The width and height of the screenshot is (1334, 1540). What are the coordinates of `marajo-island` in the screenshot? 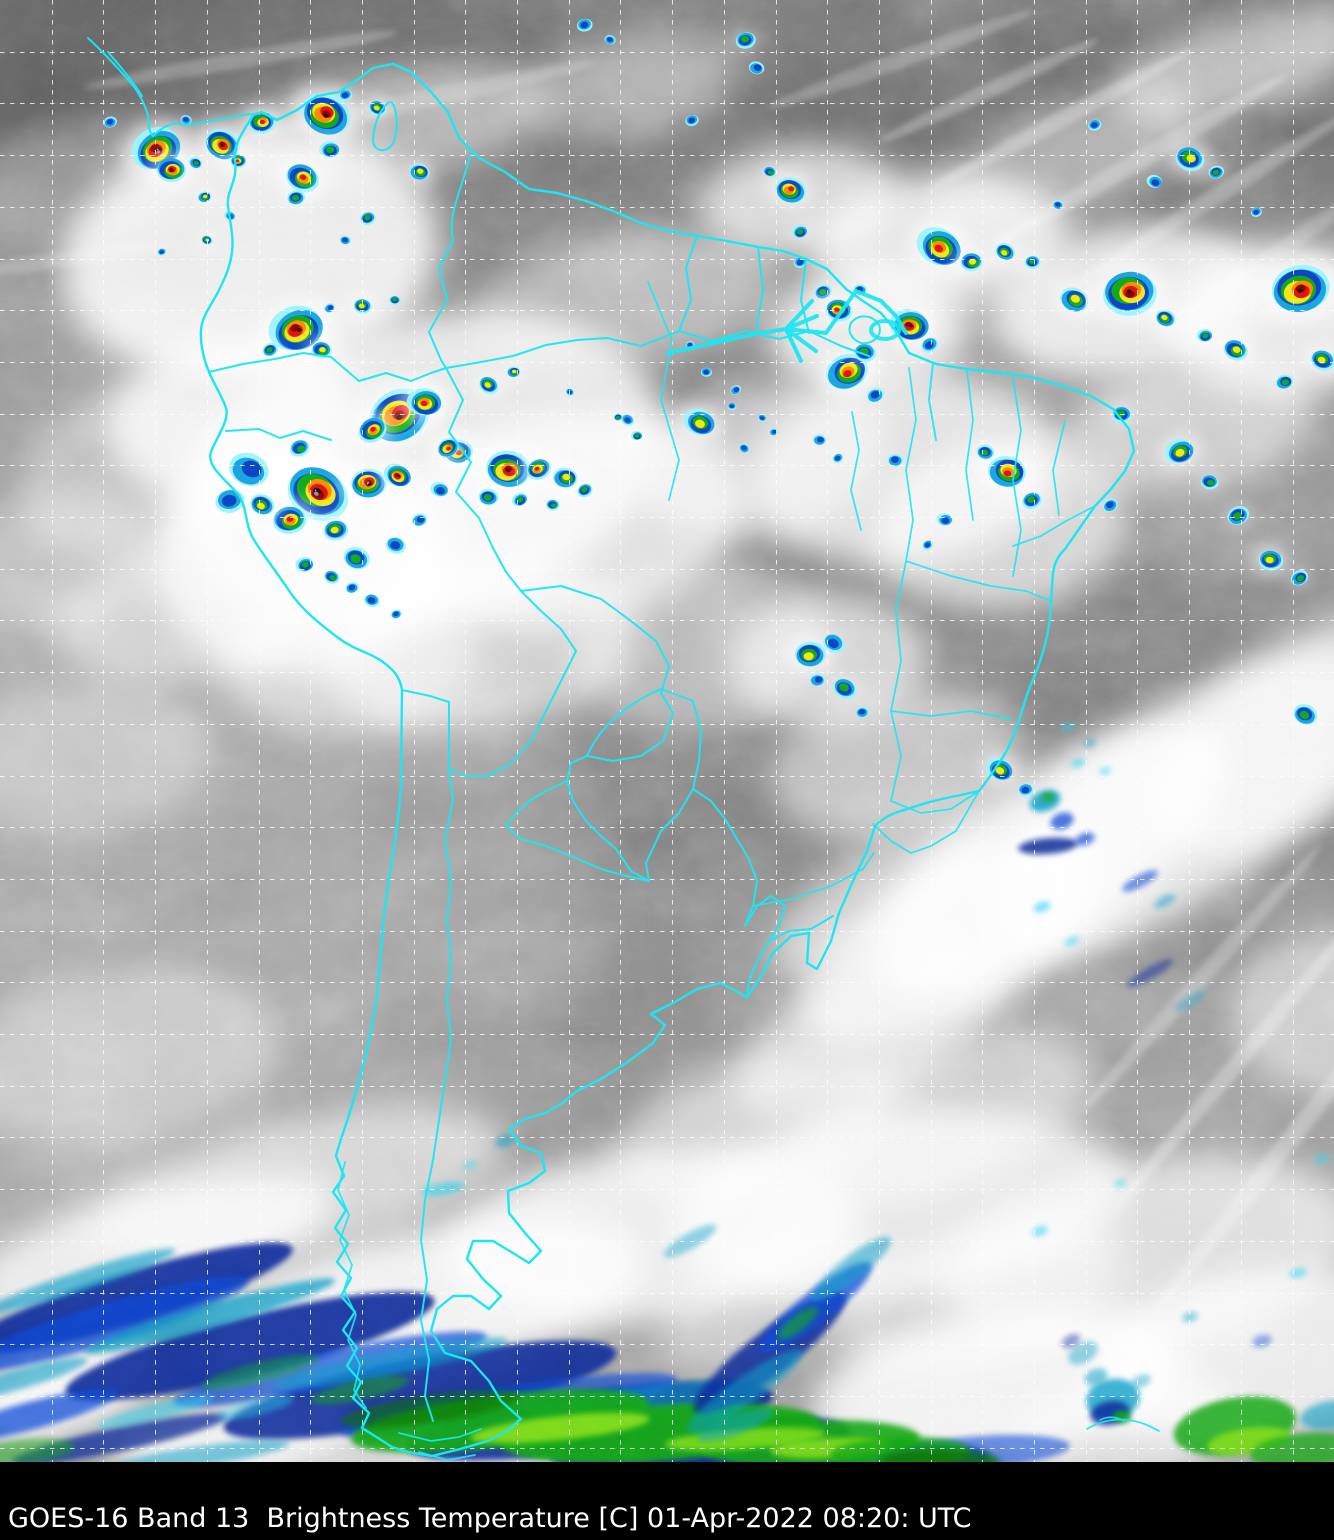 It's located at (864, 330).